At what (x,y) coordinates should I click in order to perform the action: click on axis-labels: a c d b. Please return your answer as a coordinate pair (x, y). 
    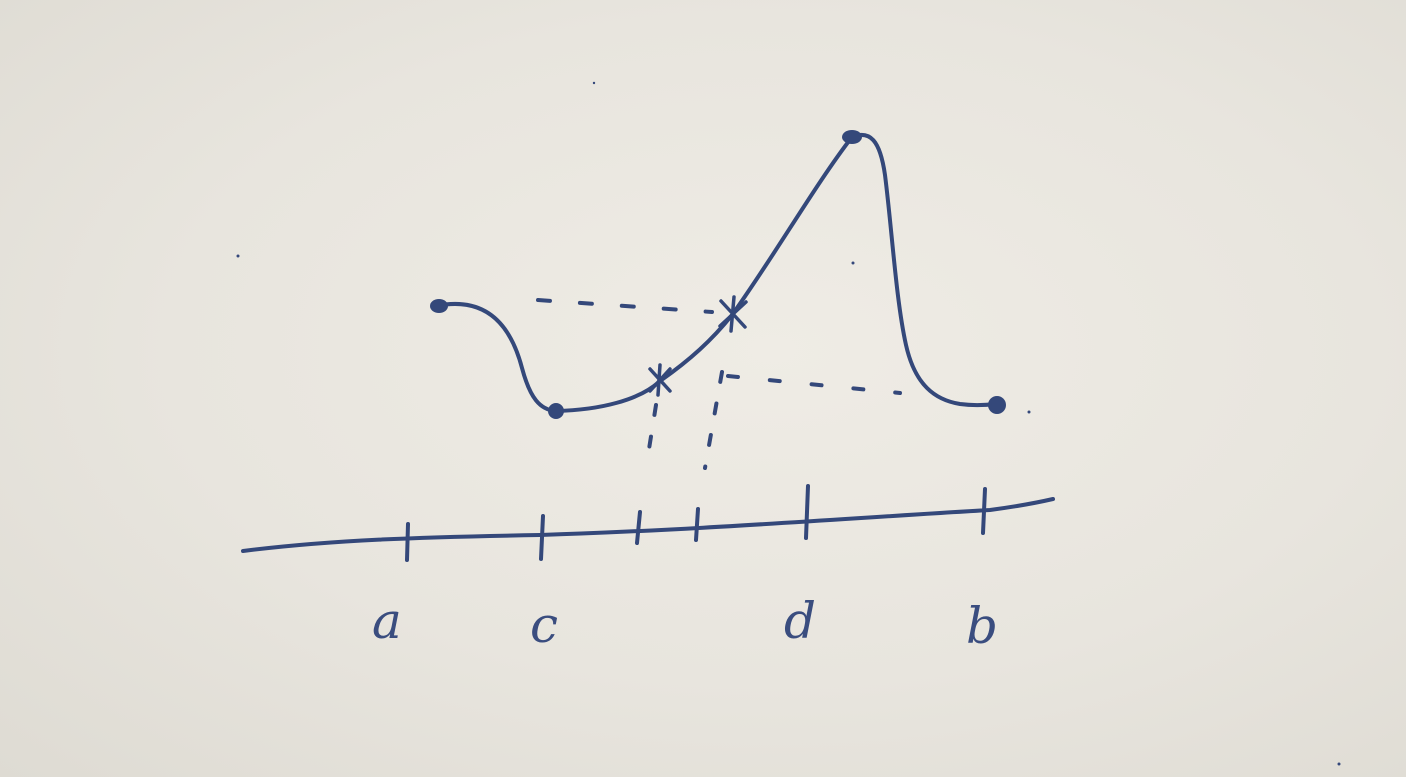
    Looking at the image, I should click on (685, 623).